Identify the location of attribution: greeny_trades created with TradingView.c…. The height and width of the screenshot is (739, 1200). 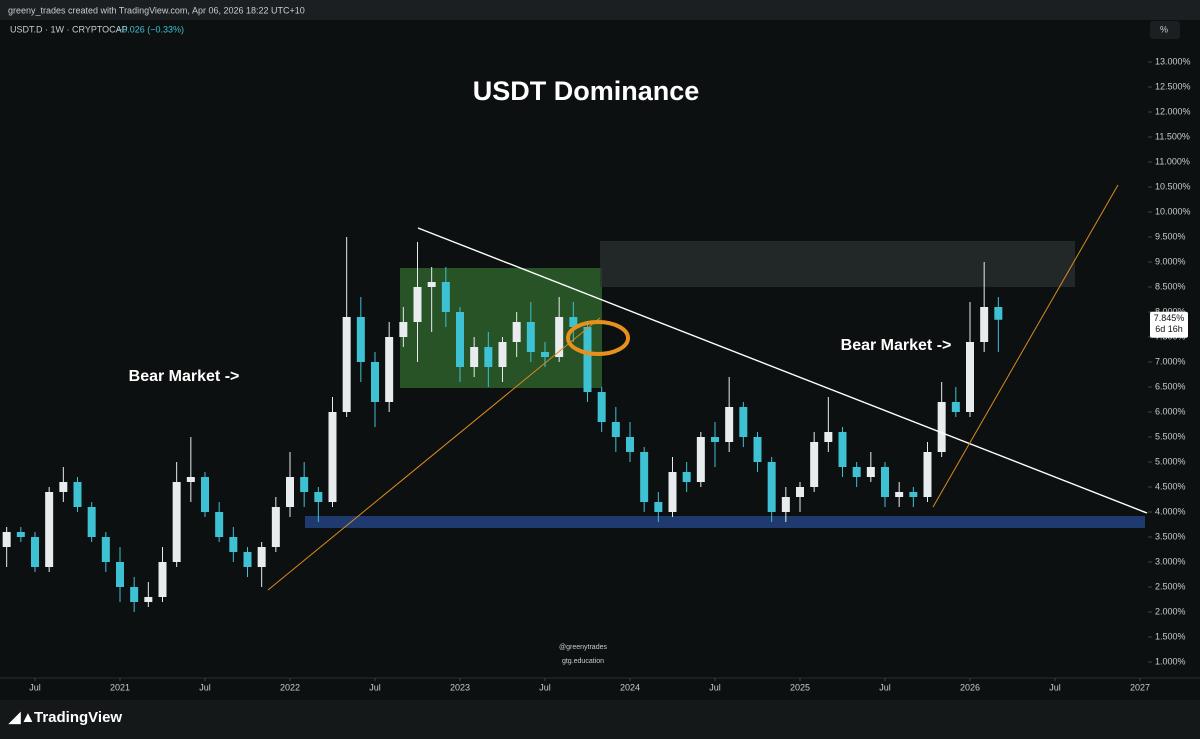
(156, 10).